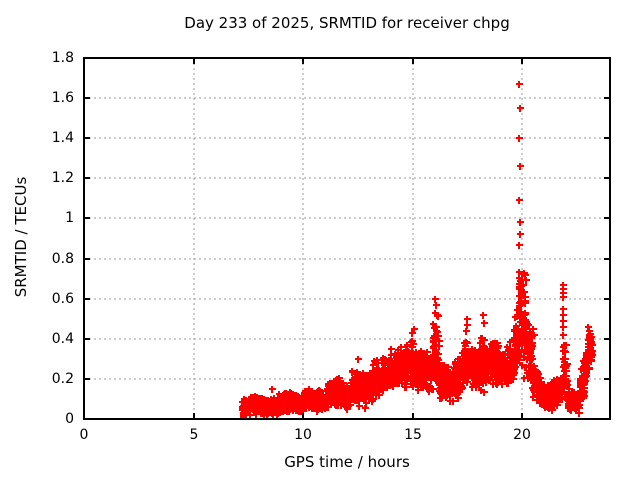 Image resolution: width=640 pixels, height=480 pixels. Describe the element at coordinates (62, 259) in the screenshot. I see `y-tick-label: 0.8` at that location.